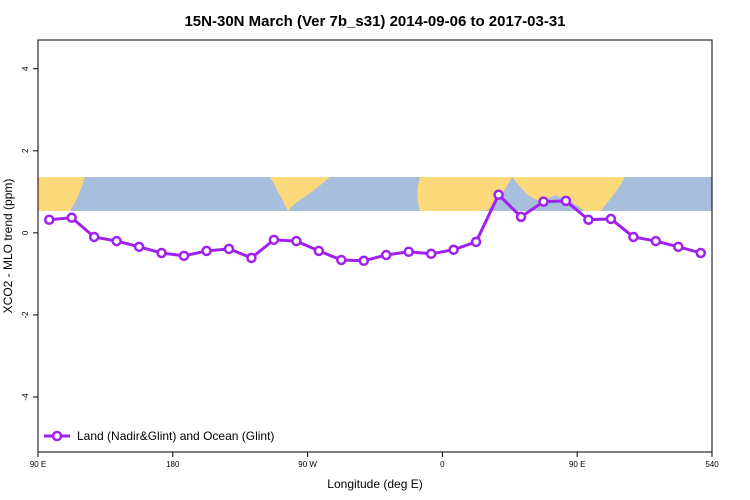 The height and width of the screenshot is (500, 750). I want to click on y-tick-label: 2, so click(25, 150).